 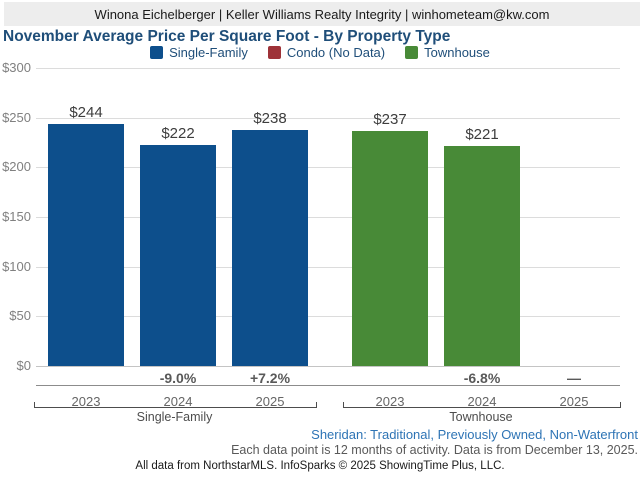 What do you see at coordinates (178, 378) in the screenshot?
I see `pct-change-label: -9.0%` at bounding box center [178, 378].